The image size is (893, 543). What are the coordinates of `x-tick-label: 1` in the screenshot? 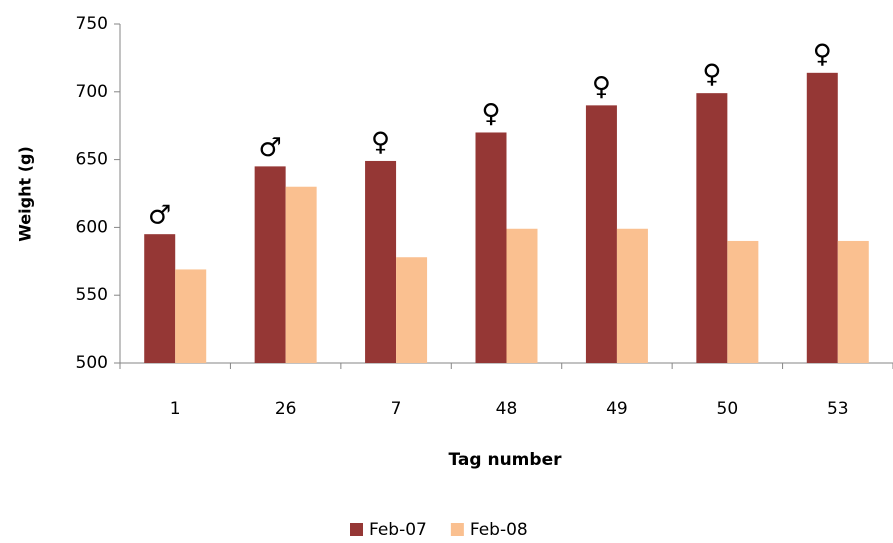 It's located at (175, 409).